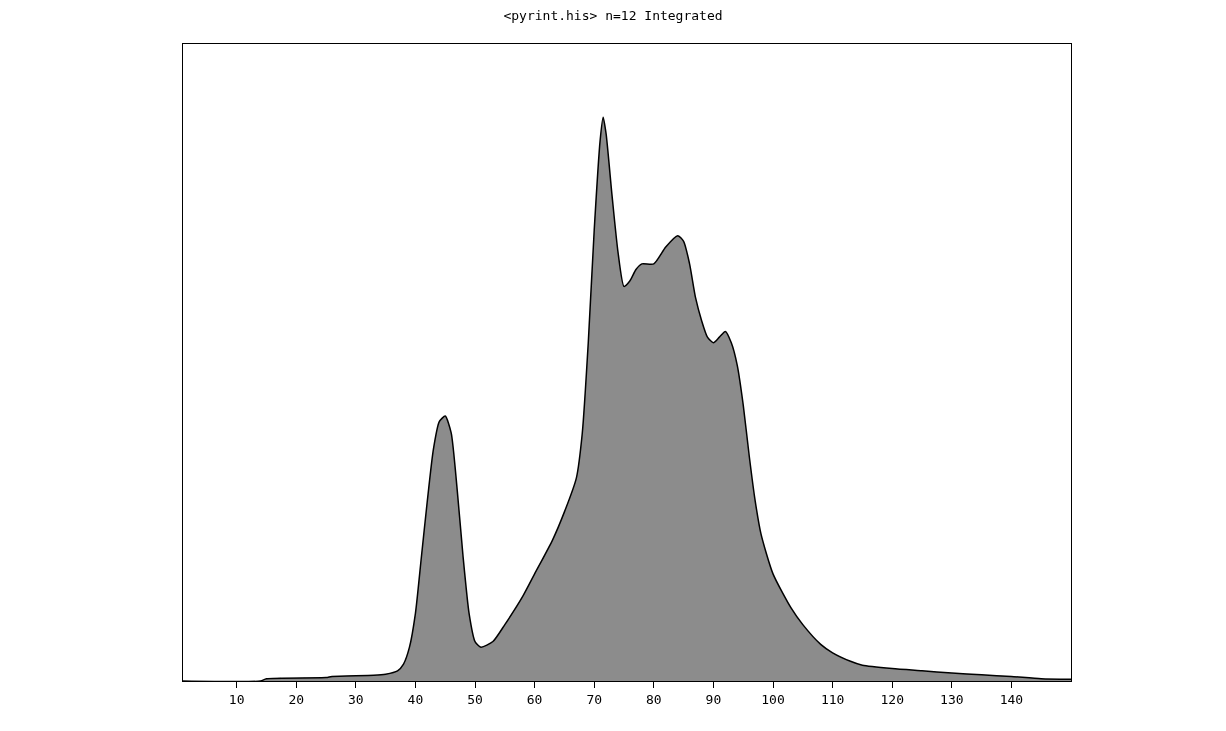 This screenshot has width=1226, height=731. What do you see at coordinates (832, 699) in the screenshot?
I see `x-tick-label: 110` at bounding box center [832, 699].